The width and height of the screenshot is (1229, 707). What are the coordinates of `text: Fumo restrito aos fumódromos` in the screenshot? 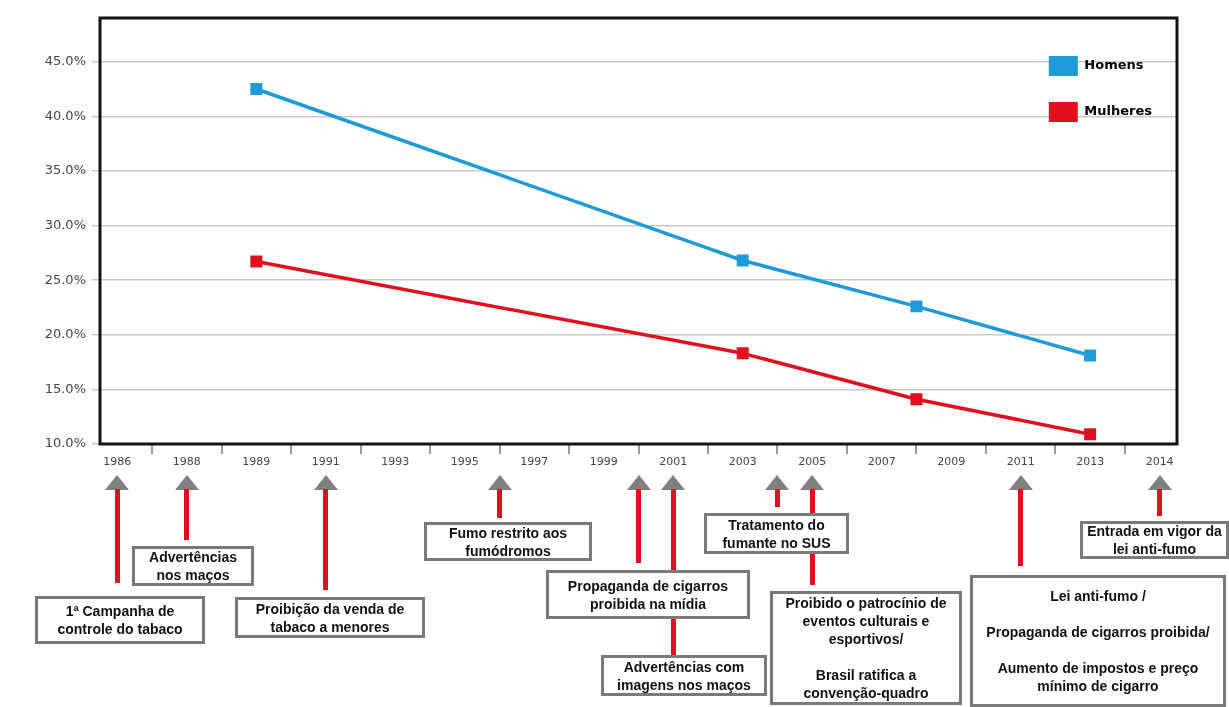 It's located at (508, 541).